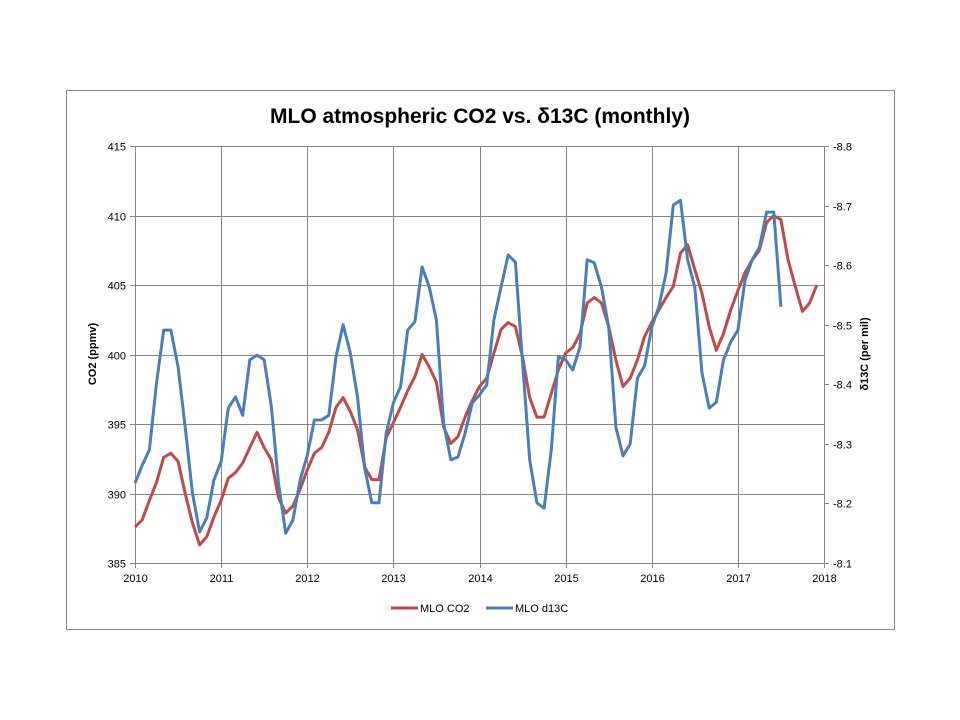  What do you see at coordinates (824, 579) in the screenshot?
I see `x-tick-label: 2018` at bounding box center [824, 579].